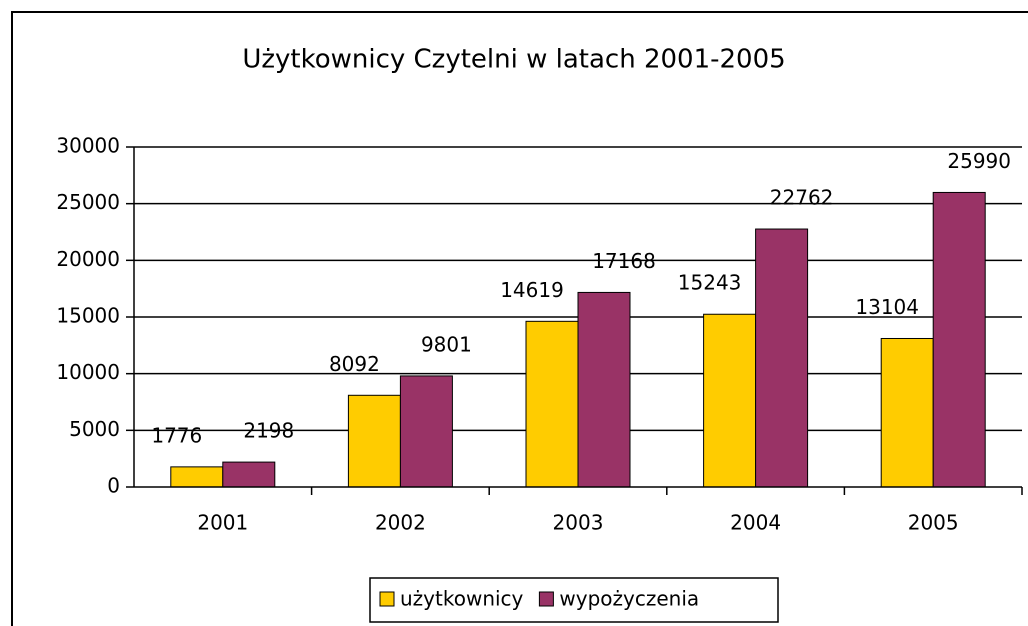 The height and width of the screenshot is (626, 1028). Describe the element at coordinates (513, 60) in the screenshot. I see `chart-title: Użytkownicy Czytelni w latach 2001-2005` at that location.